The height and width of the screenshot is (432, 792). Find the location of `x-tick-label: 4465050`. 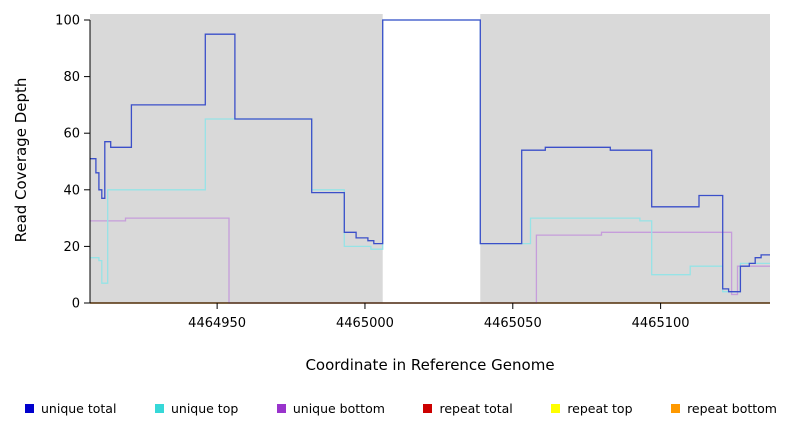

x-tick-label: 4465050 is located at coordinates (513, 323).